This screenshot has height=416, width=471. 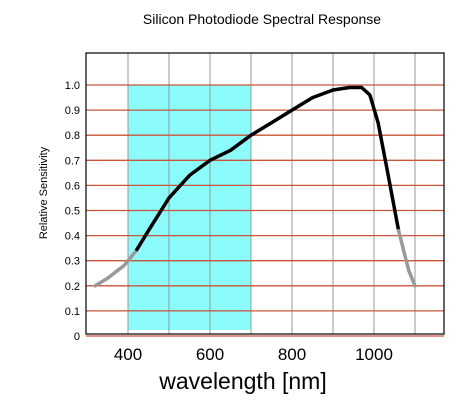 I want to click on y-tick-label: 0.4, so click(x=72, y=237).